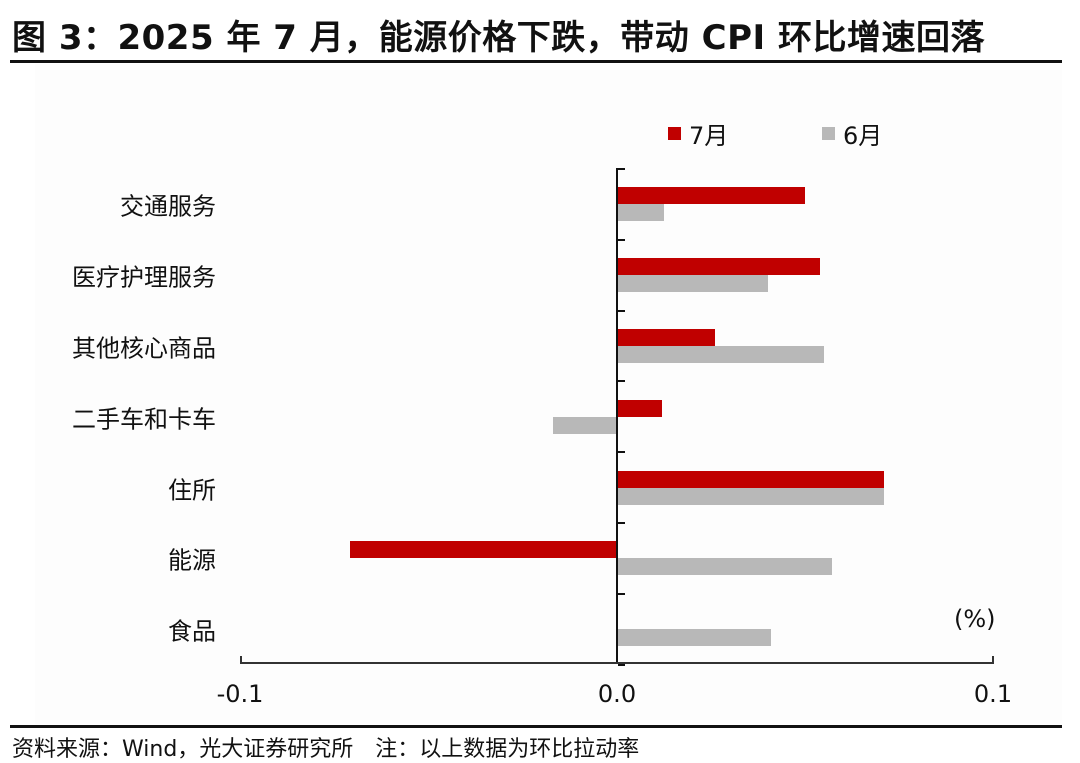 The width and height of the screenshot is (1080, 763). What do you see at coordinates (975, 619) in the screenshot?
I see `unit-label: (%)` at bounding box center [975, 619].